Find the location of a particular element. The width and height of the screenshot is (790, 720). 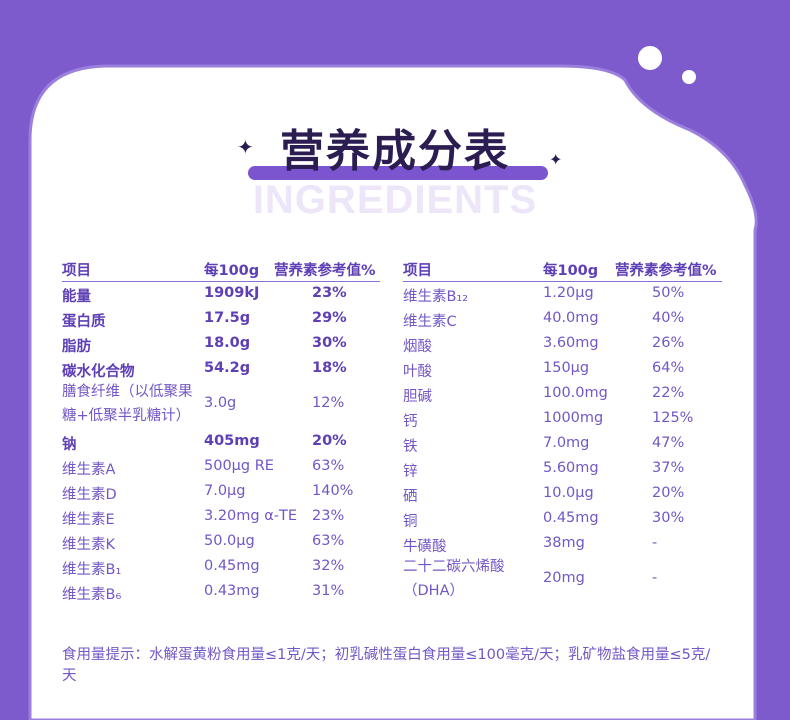

nutrient-value: 40.0mg is located at coordinates (571, 318).